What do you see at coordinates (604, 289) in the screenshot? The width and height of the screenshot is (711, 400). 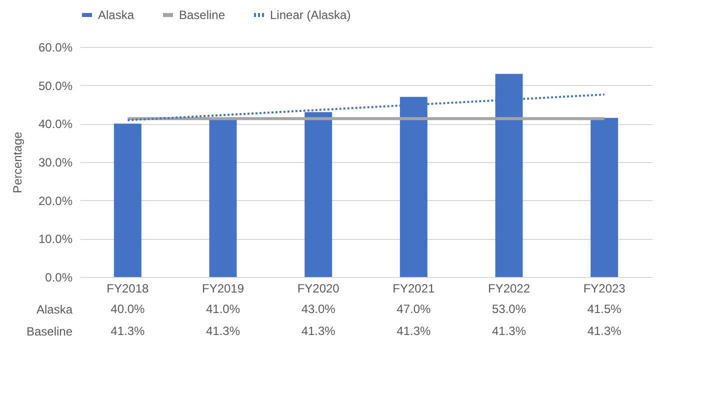 I see `x-tick-label: FY2023` at bounding box center [604, 289].